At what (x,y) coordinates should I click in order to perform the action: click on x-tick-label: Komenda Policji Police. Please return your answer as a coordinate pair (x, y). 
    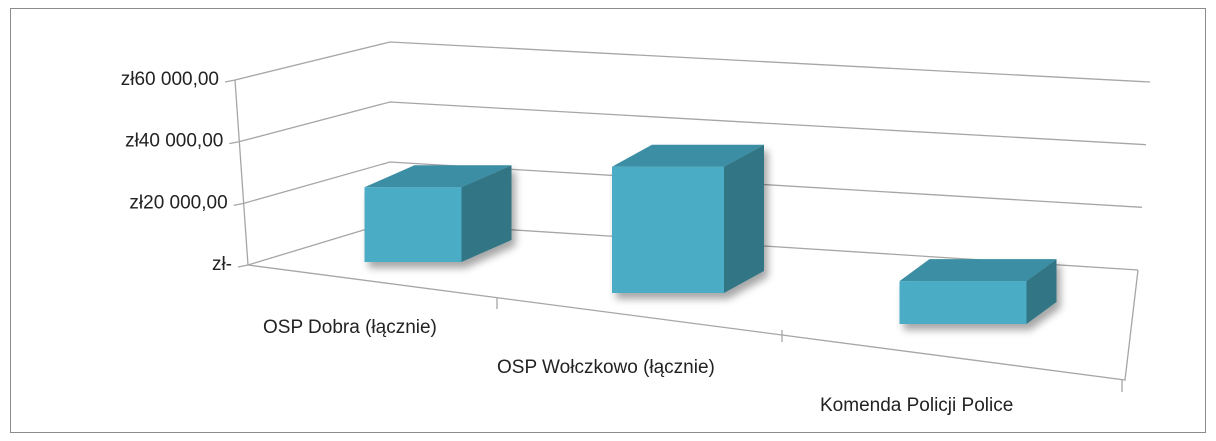
    Looking at the image, I should click on (916, 405).